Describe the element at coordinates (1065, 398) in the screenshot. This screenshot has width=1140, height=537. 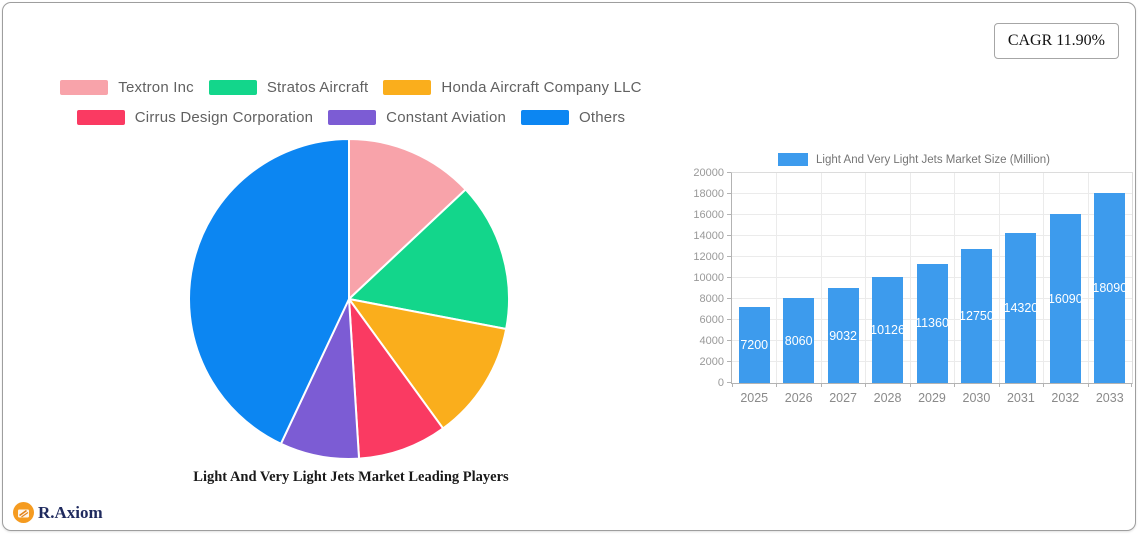
I see `x-axis-category-label: 2032` at that location.